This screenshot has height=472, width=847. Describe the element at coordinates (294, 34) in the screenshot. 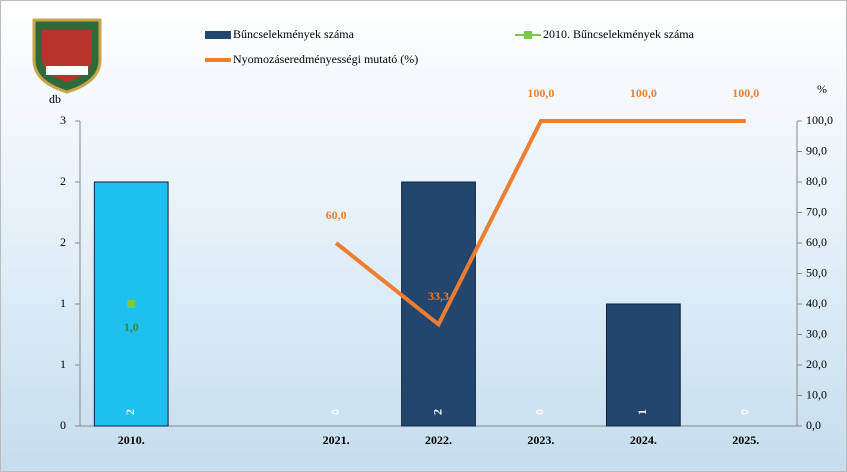

I see `legend-label: Bűncselekmények száma` at that location.